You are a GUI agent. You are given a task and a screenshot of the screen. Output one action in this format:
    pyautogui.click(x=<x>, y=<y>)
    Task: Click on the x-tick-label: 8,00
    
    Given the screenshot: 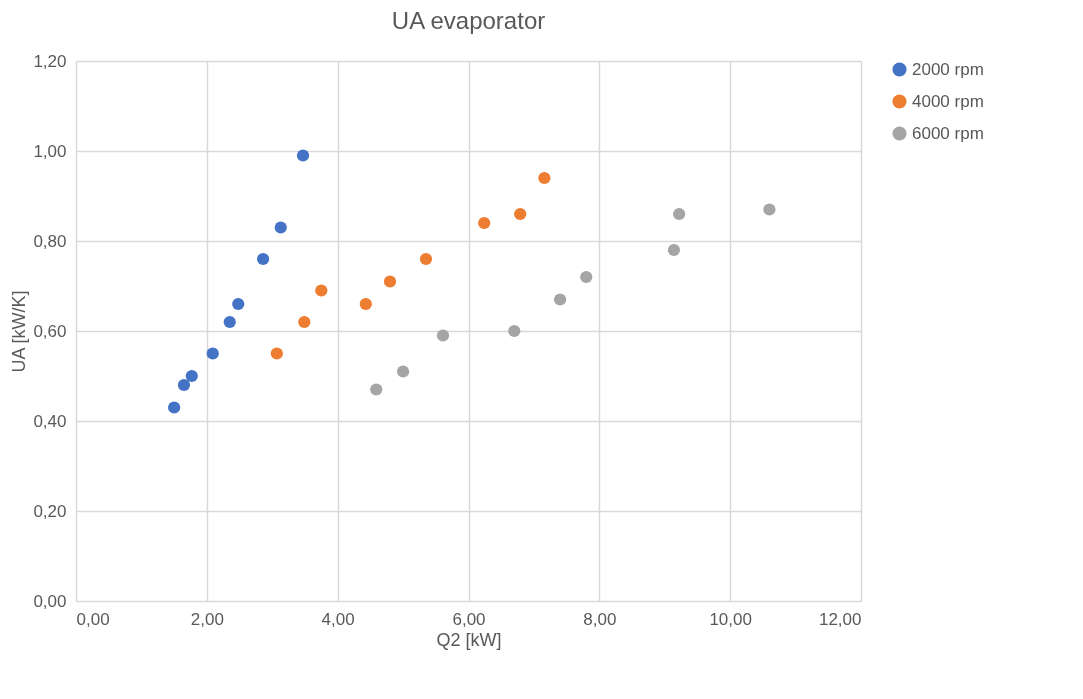 What is the action you would take?
    pyautogui.click(x=600, y=619)
    